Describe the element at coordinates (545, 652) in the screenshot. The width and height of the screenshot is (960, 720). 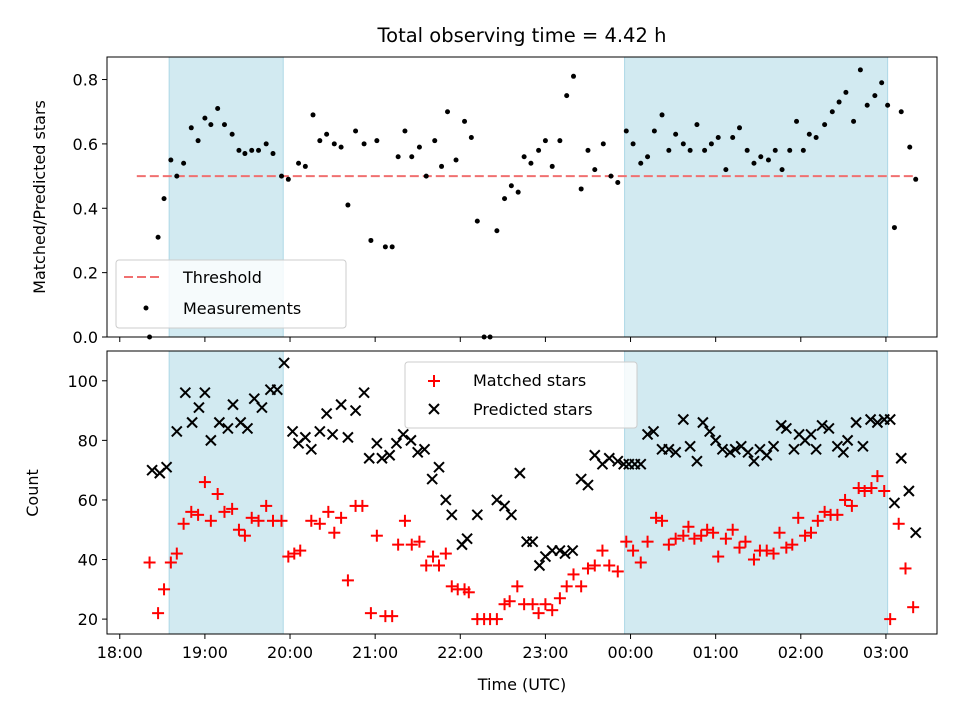
I see `bottom-x-tick-label: 23:00` at that location.